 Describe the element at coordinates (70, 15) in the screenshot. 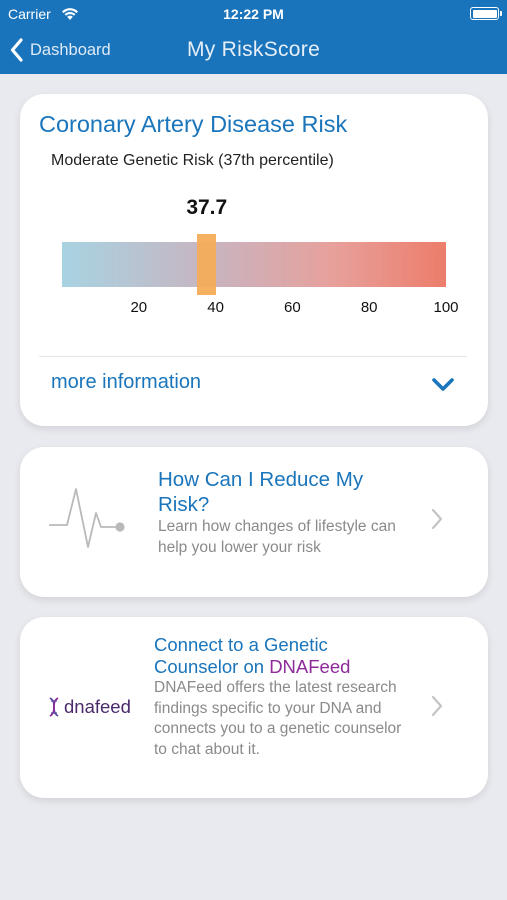

I see `wifi-icon` at that location.